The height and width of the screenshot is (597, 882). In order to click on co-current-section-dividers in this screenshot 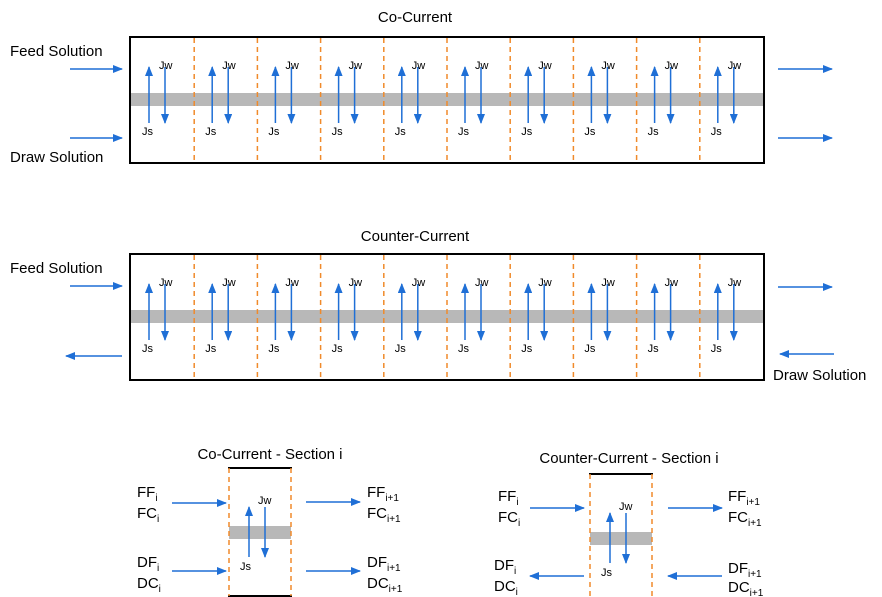, I will do `click(447, 100)`.